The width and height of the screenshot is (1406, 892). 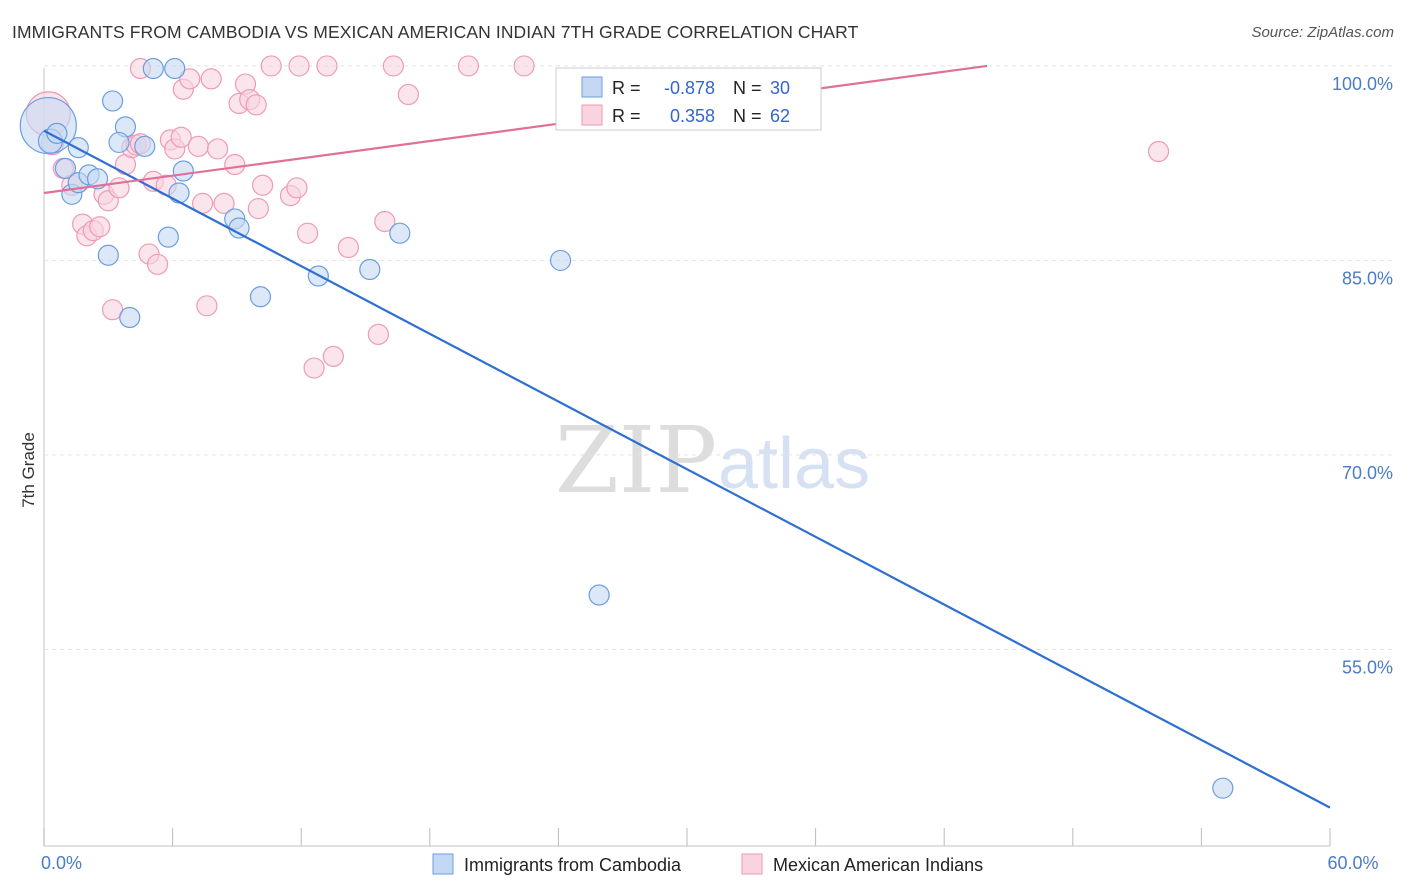 I want to click on y-tick-label-1: 85.0%, so click(x=1367, y=278).